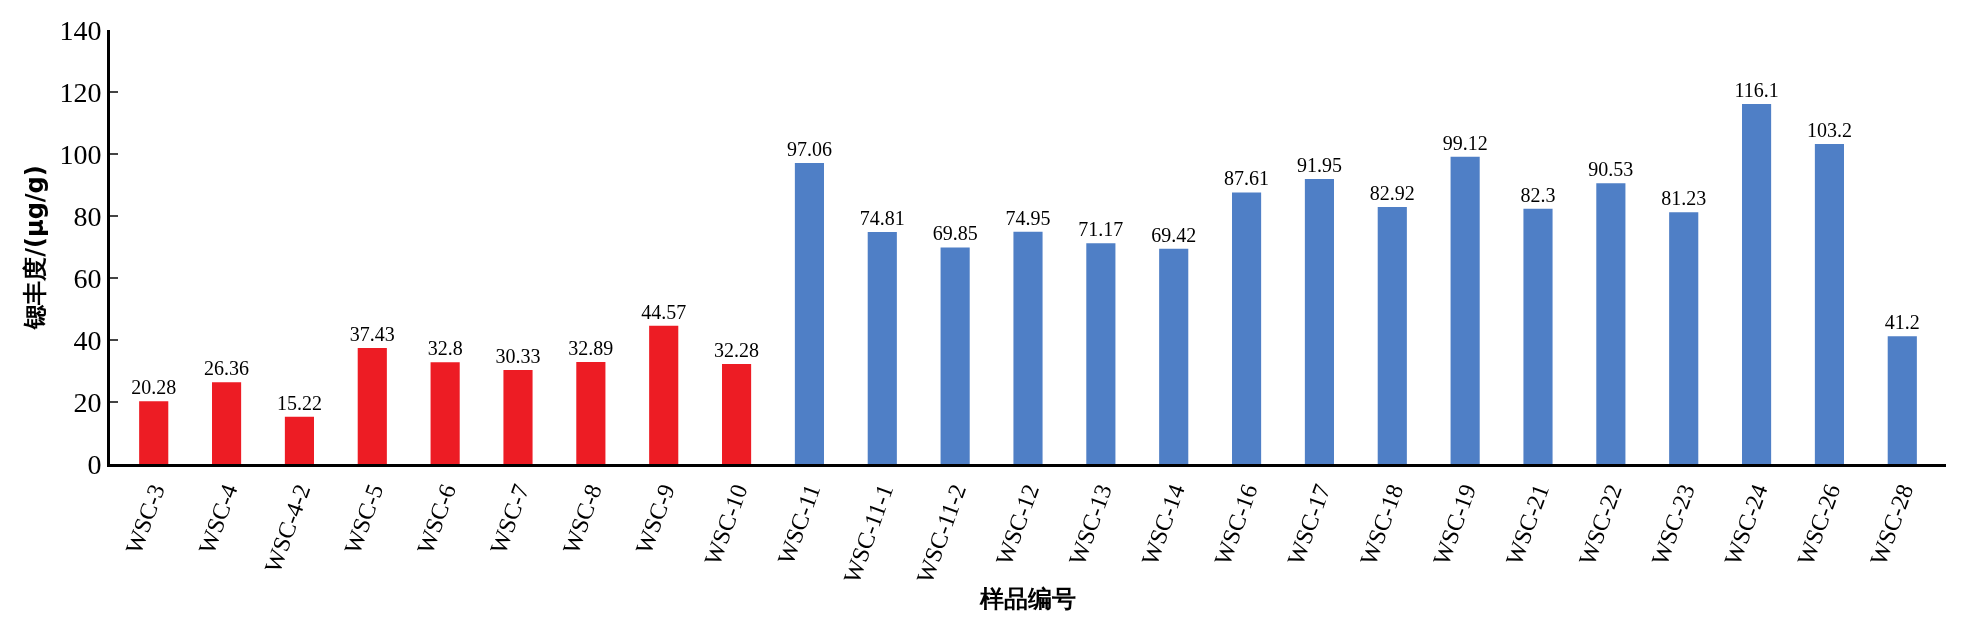 This screenshot has width=1966, height=624. What do you see at coordinates (1028, 217) in the screenshot?
I see `data-label: 74.95` at bounding box center [1028, 217].